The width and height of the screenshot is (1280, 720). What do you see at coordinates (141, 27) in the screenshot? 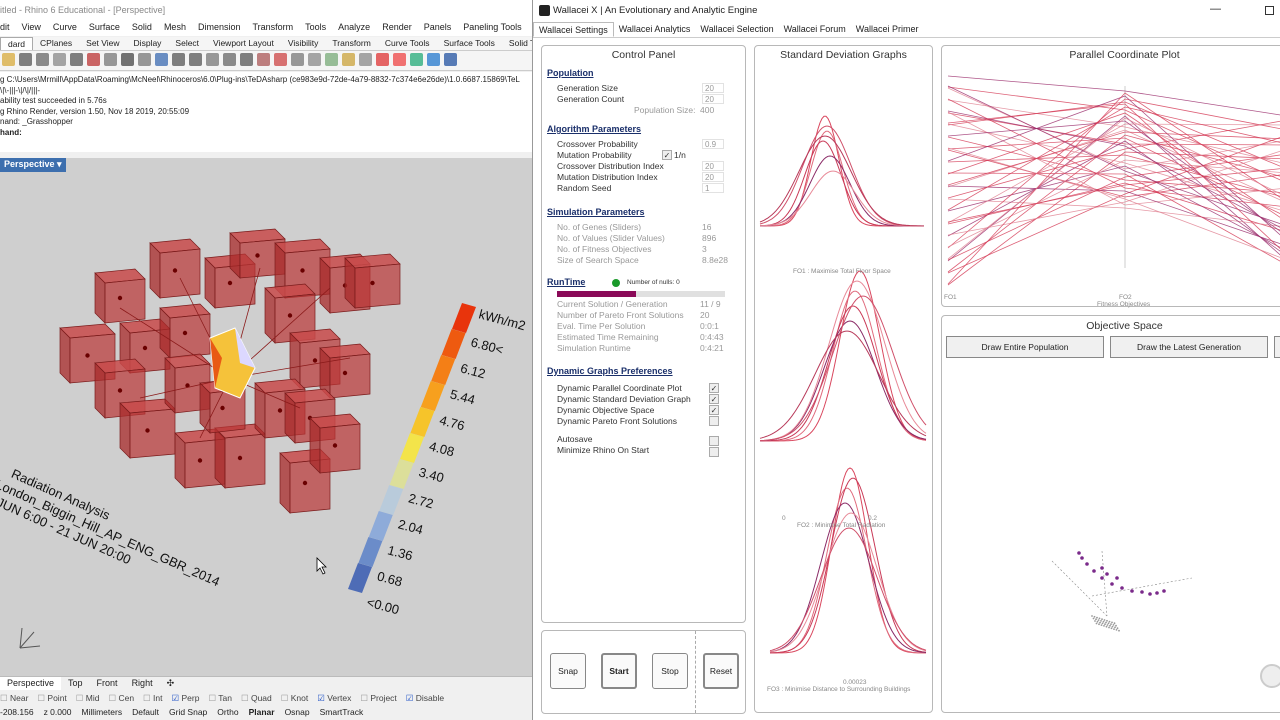
I see `menu-solid: Solid` at bounding box center [141, 27].